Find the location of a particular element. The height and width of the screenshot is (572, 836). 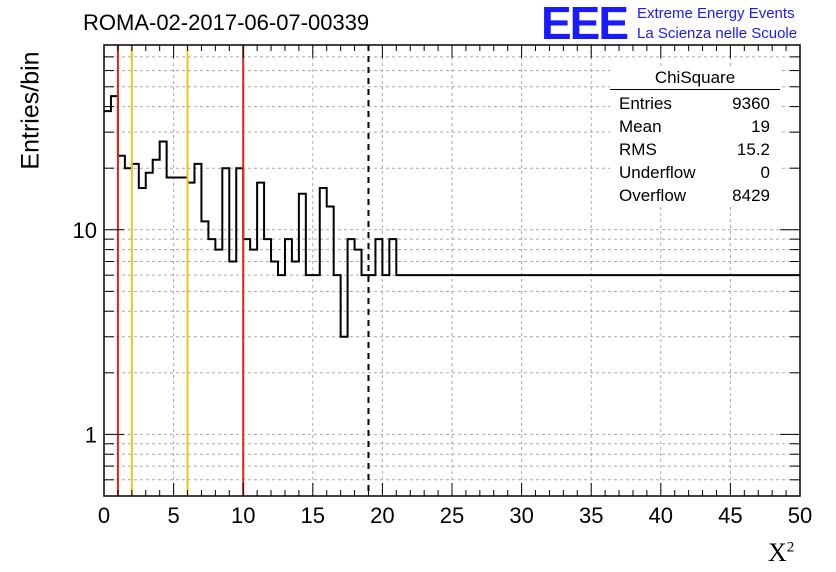

y-tick-label: 10 is located at coordinates (85, 230).